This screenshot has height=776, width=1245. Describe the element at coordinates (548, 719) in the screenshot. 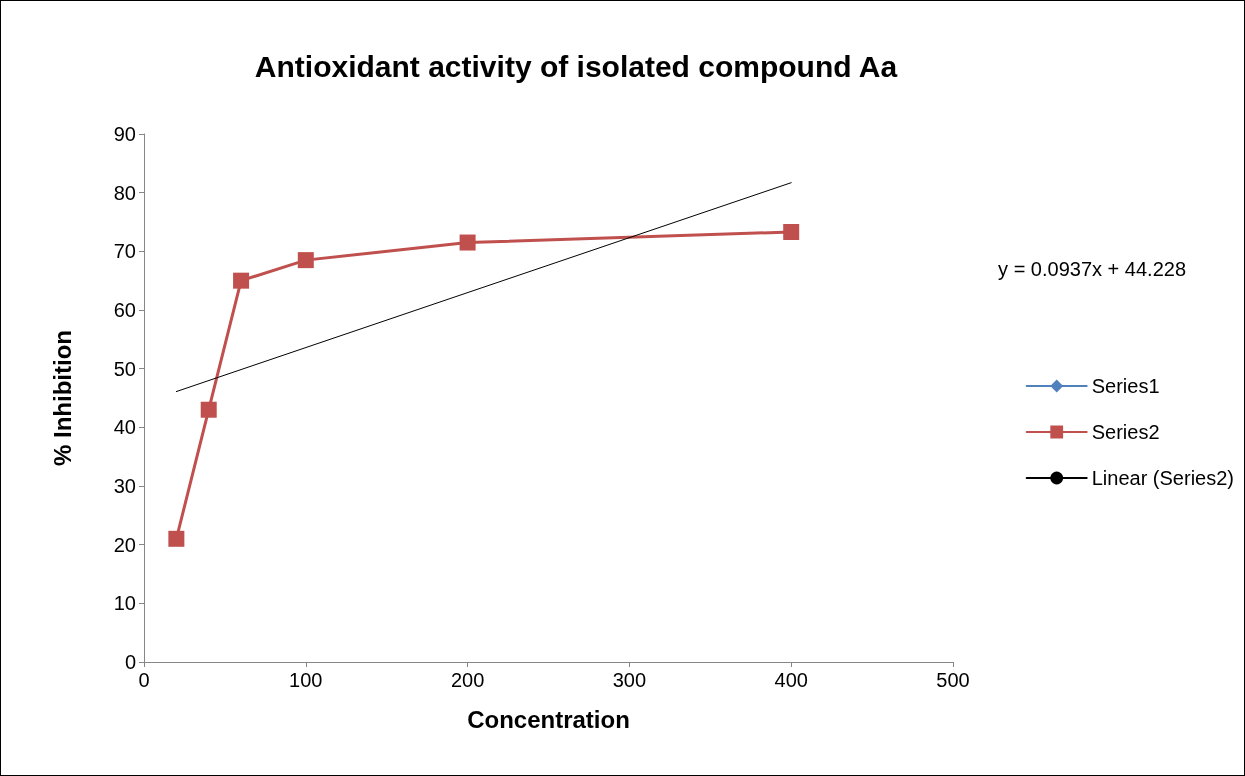

I see `x-axis-title: Concentration` at that location.